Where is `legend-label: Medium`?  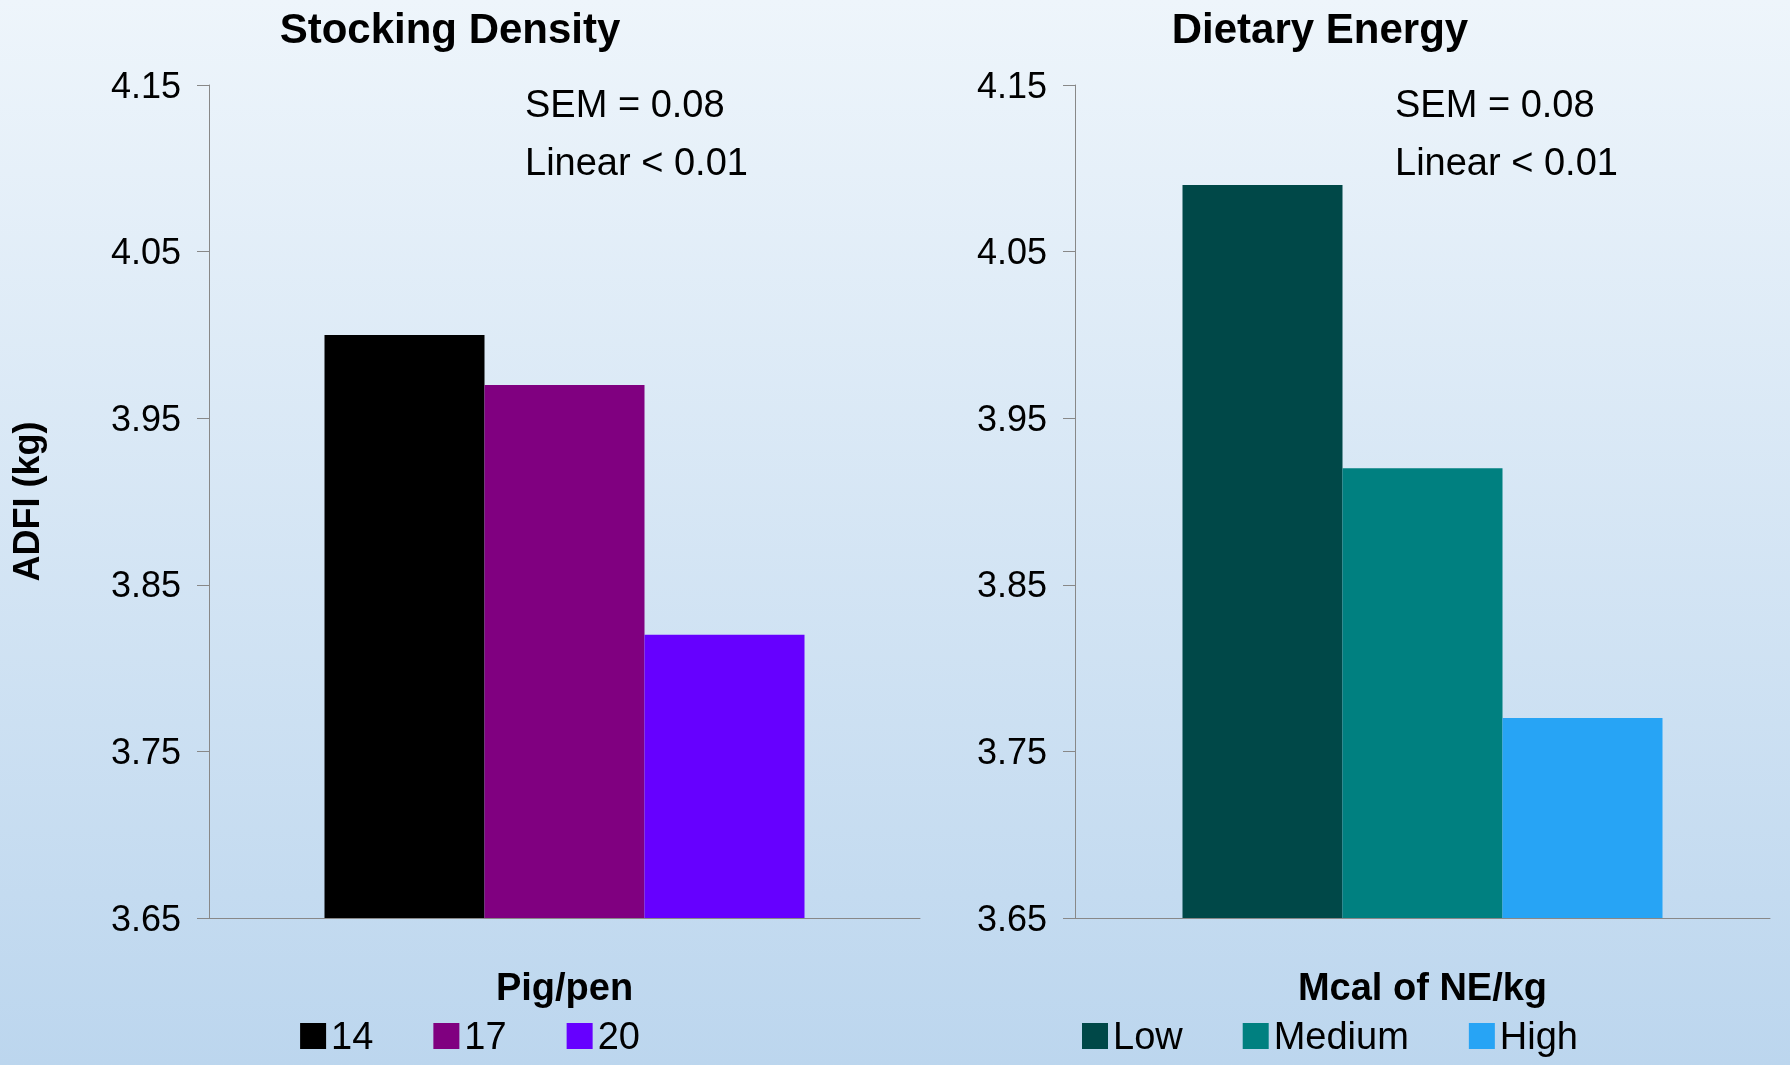 legend-label: Medium is located at coordinates (1341, 1036).